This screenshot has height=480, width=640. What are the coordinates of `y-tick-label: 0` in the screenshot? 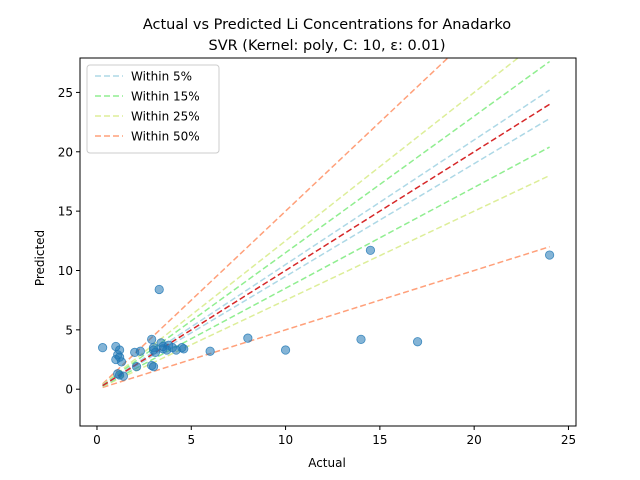 It's located at (69, 390).